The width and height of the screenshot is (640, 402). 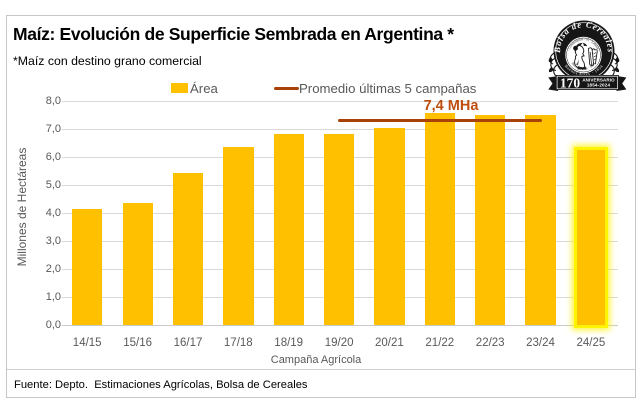 I want to click on svg-text: 1854-2024, so click(x=599, y=85).